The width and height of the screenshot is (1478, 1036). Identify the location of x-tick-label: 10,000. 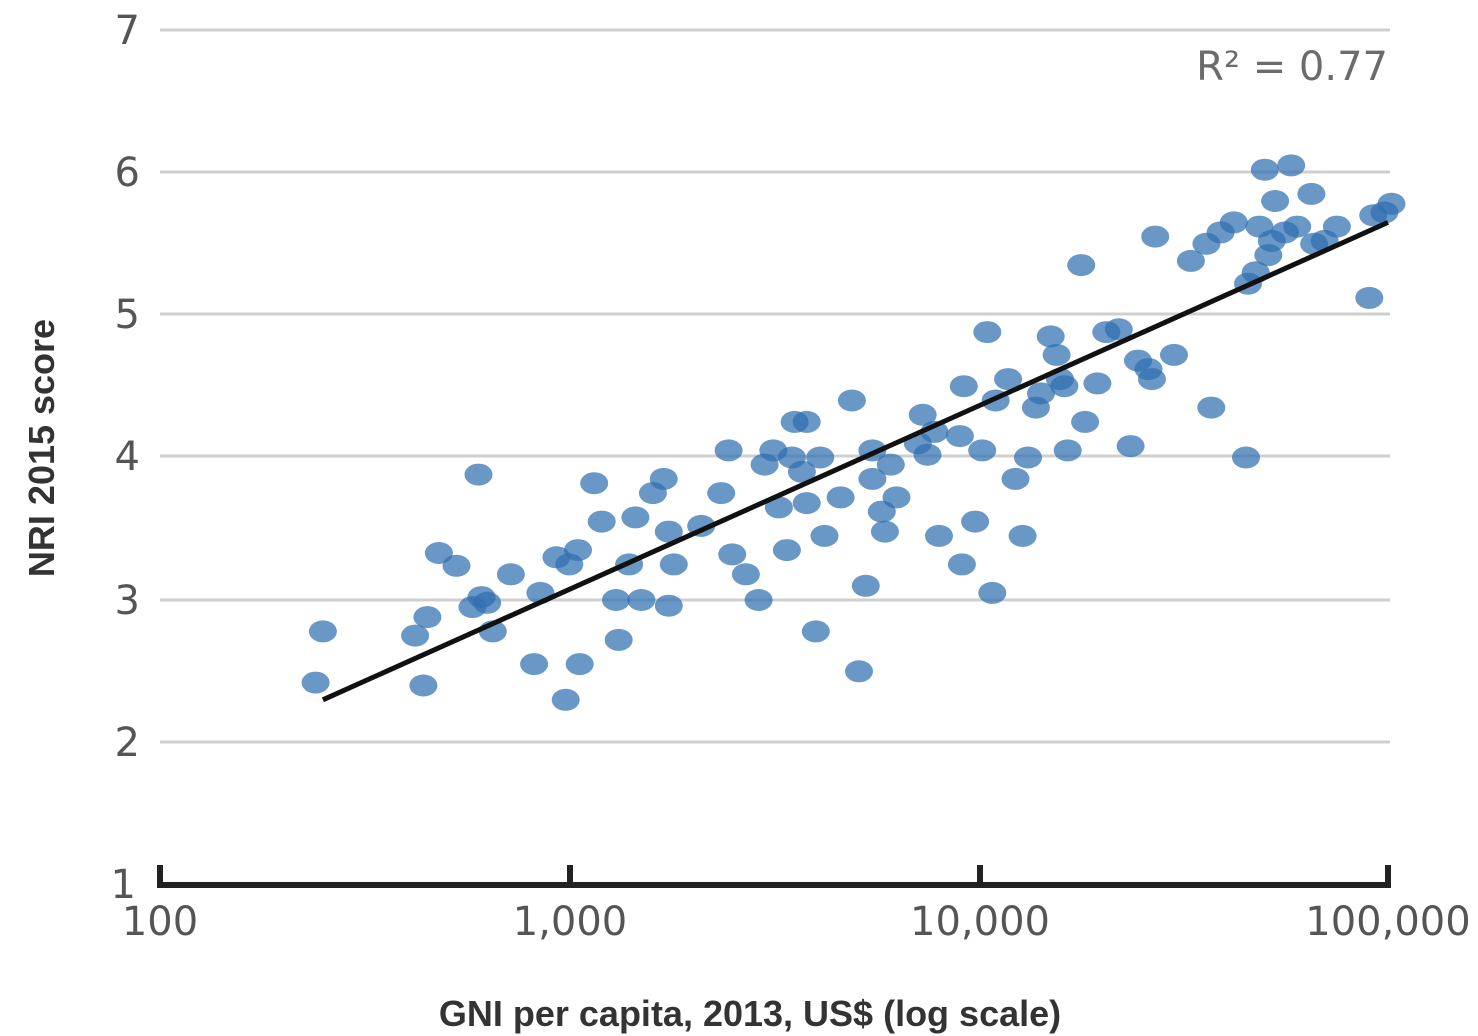
(980, 922).